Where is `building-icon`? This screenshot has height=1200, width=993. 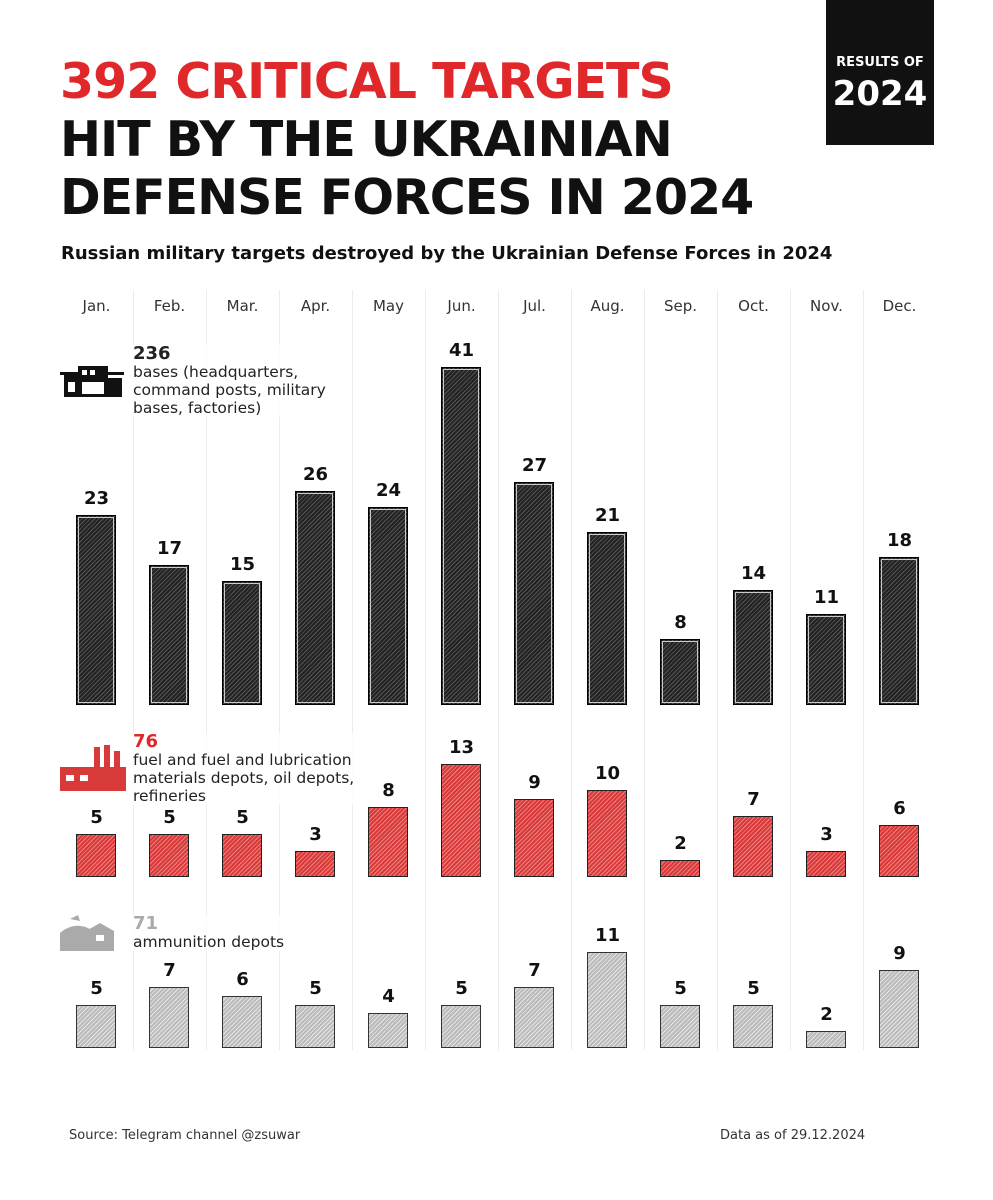 building-icon is located at coordinates (92, 384).